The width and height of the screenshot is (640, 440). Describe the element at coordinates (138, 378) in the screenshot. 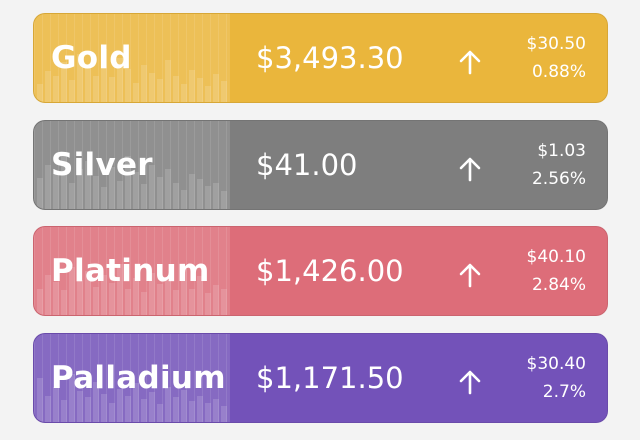

I see `metal-name: Palladium` at that location.